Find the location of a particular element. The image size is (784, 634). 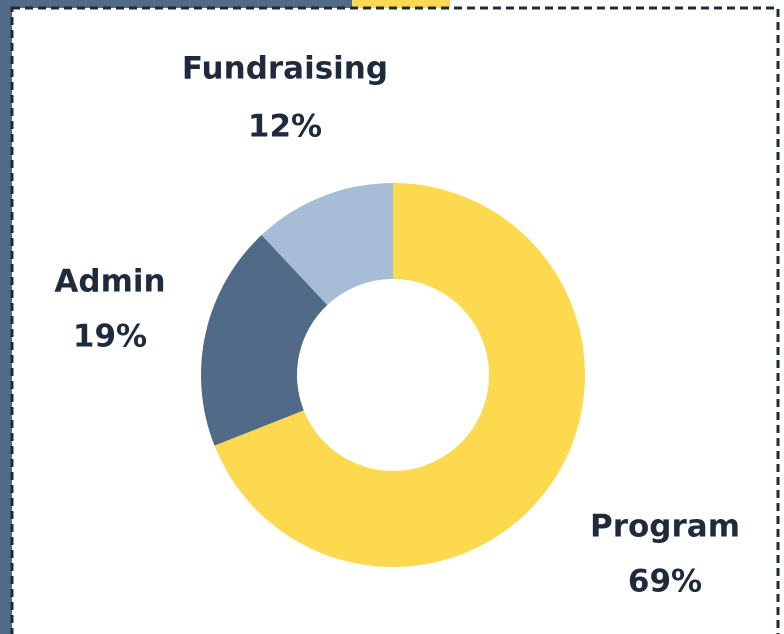

decor-left is located at coordinates (6, 317).